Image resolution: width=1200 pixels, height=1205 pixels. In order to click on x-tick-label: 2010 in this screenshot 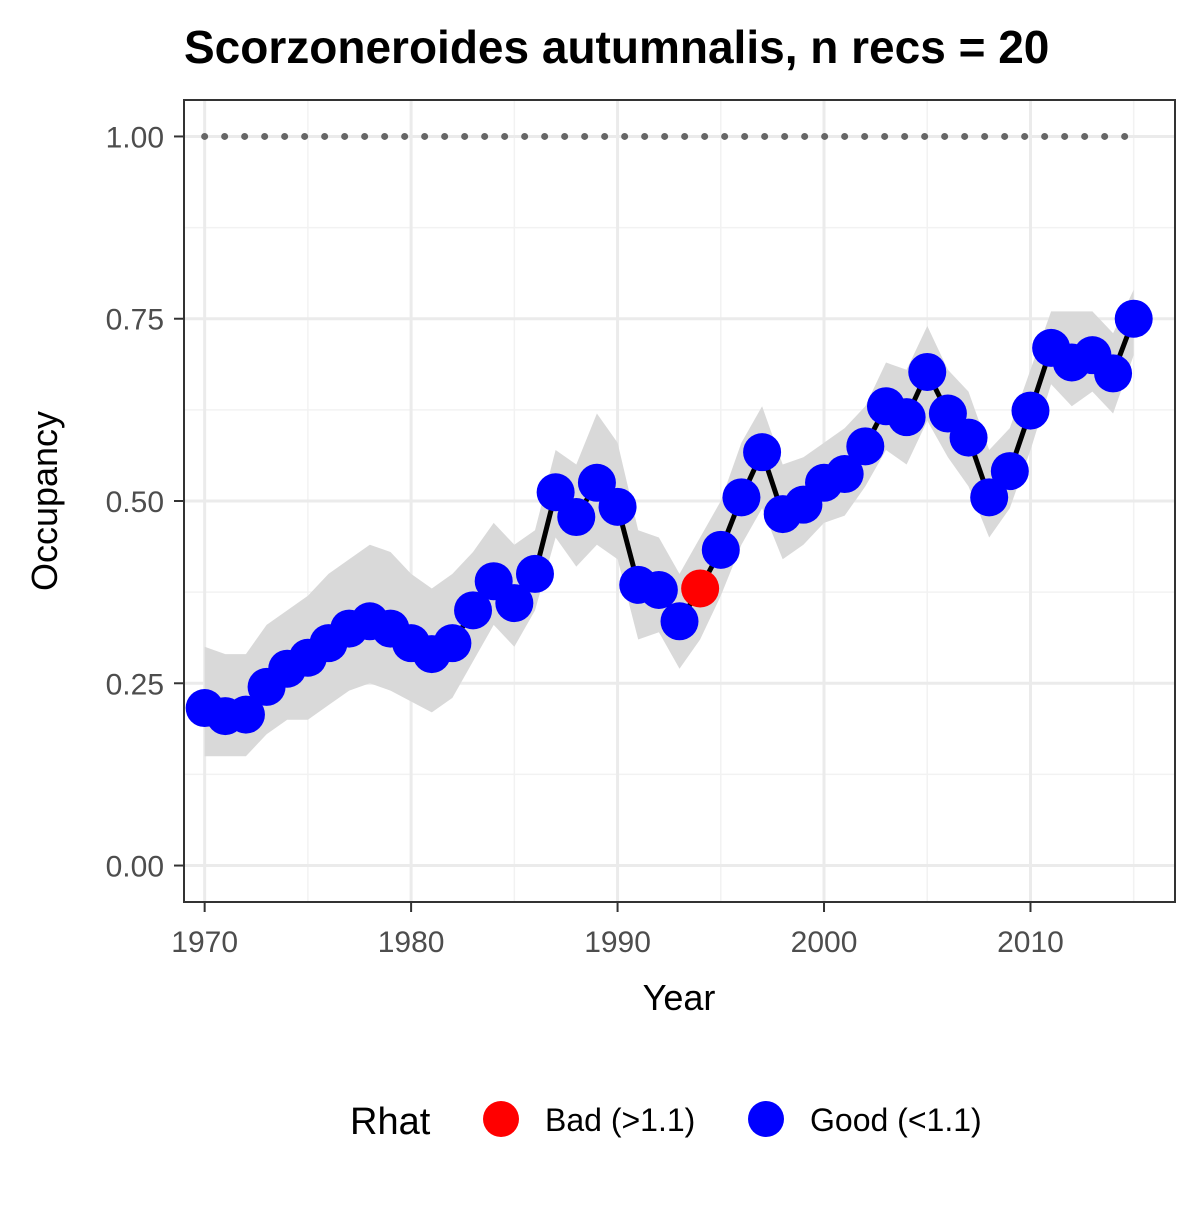, I will do `click(1030, 942)`.